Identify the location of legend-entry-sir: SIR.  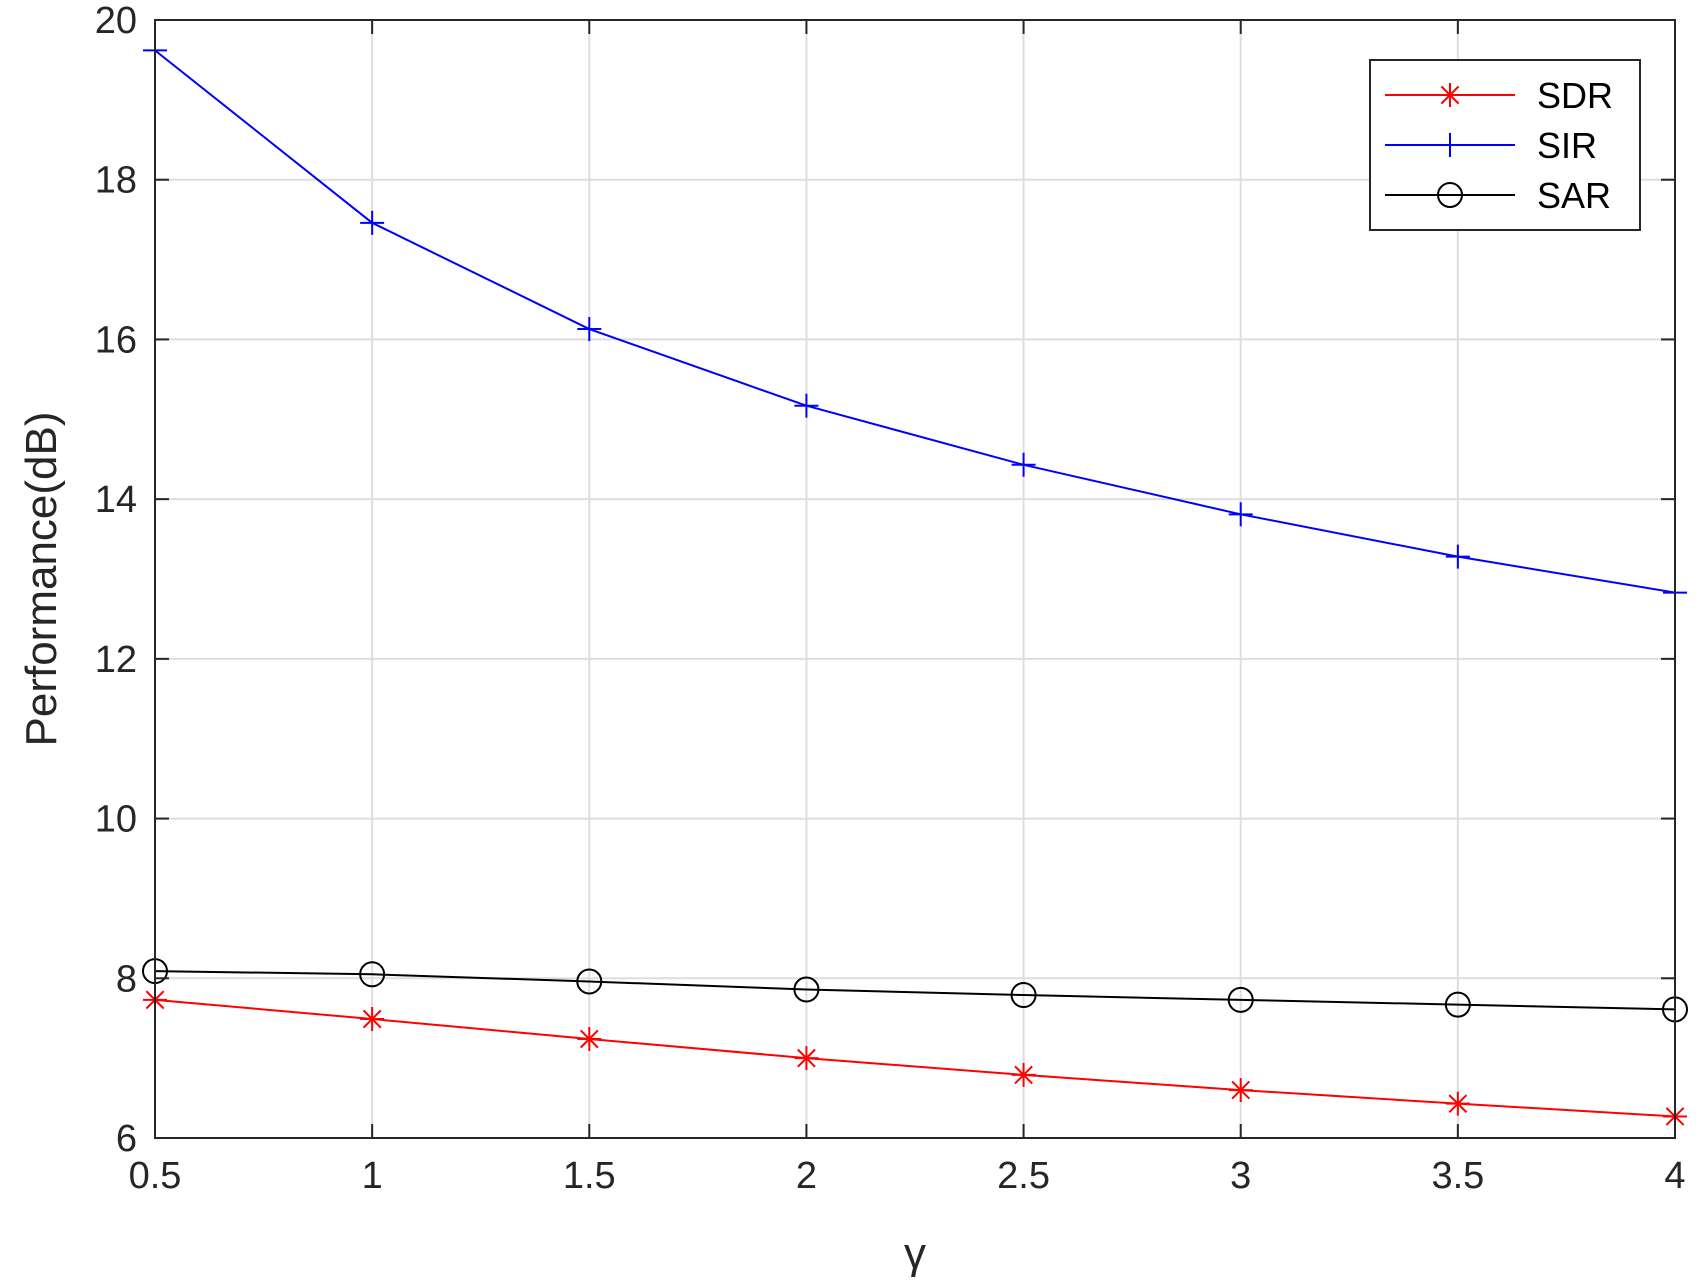
(1491, 145).